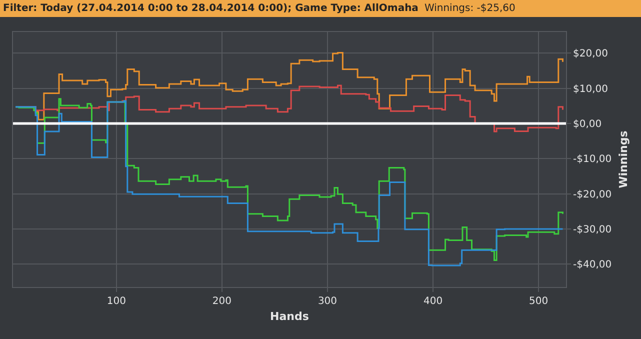 The image size is (641, 339). What do you see at coordinates (592, 160) in the screenshot?
I see `y-tick-label: -$10,00` at bounding box center [592, 160].